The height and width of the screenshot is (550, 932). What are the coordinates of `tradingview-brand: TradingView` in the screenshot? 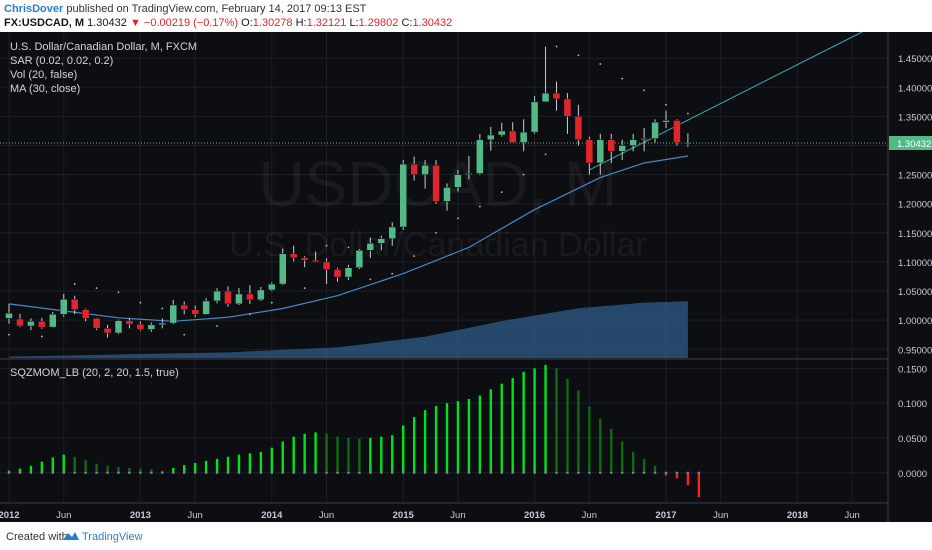 It's located at (112, 537).